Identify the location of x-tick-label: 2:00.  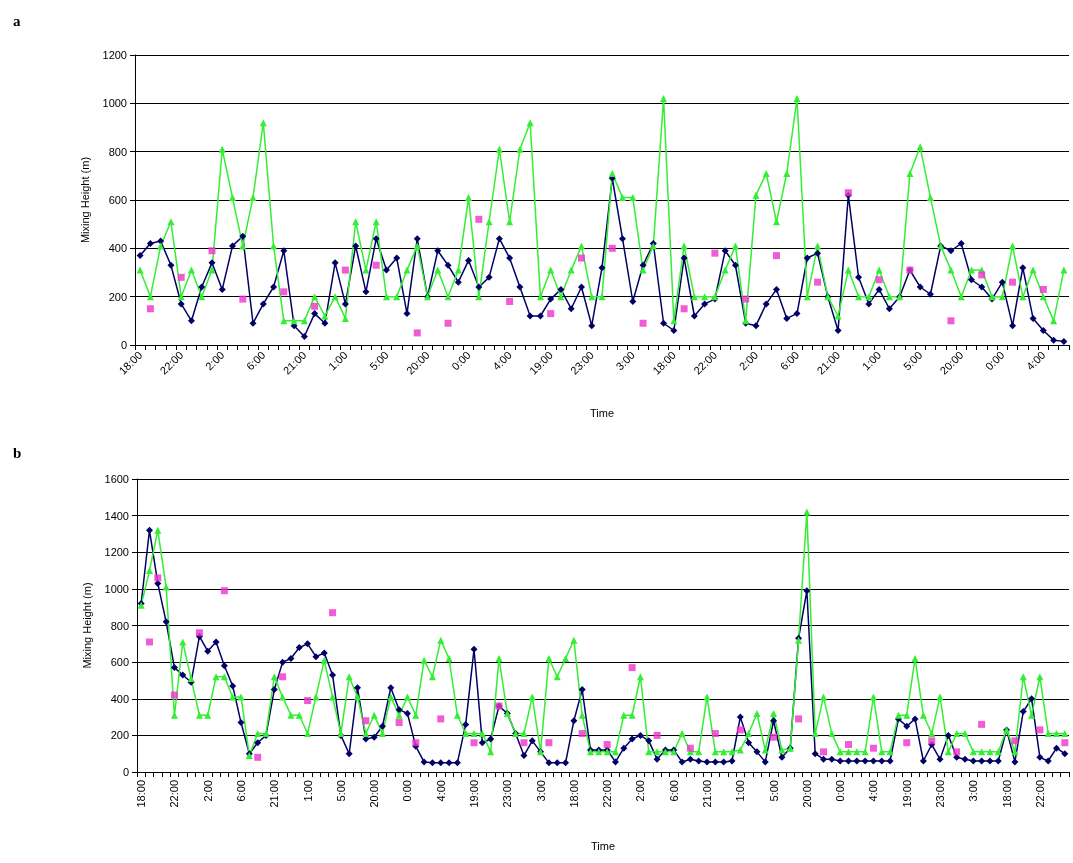
(640, 791).